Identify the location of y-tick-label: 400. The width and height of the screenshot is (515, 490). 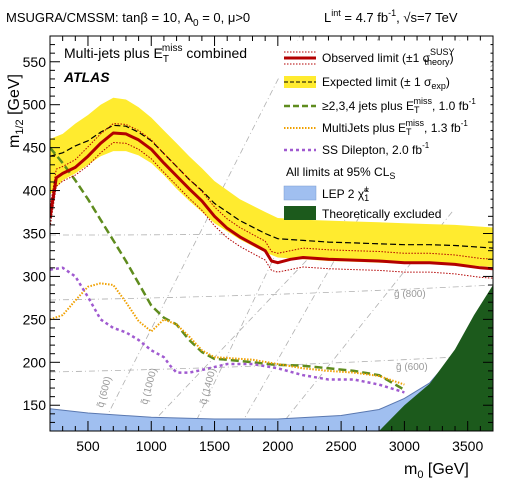
(35, 191).